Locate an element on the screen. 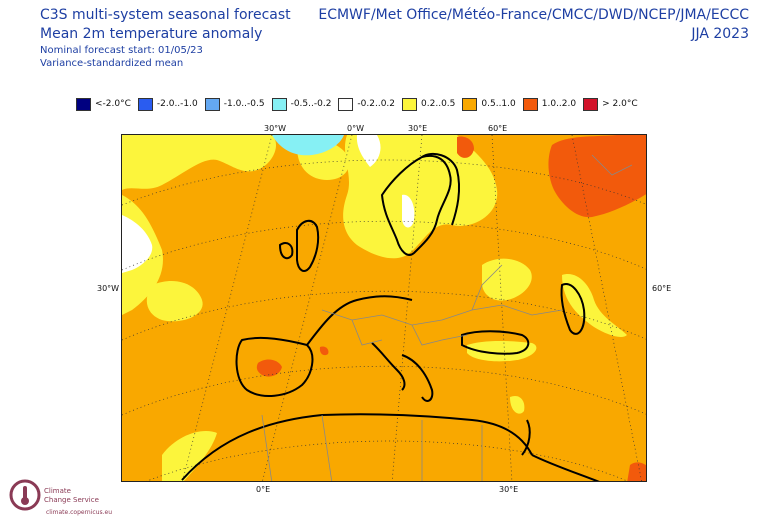 The width and height of the screenshot is (761, 522). legend-label: > 2.0°C is located at coordinates (620, 104).